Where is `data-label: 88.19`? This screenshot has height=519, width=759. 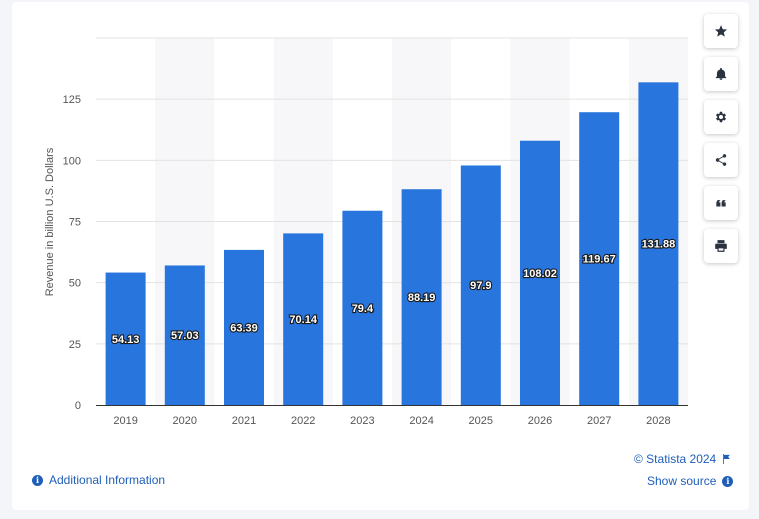
data-label: 88.19 is located at coordinates (422, 298).